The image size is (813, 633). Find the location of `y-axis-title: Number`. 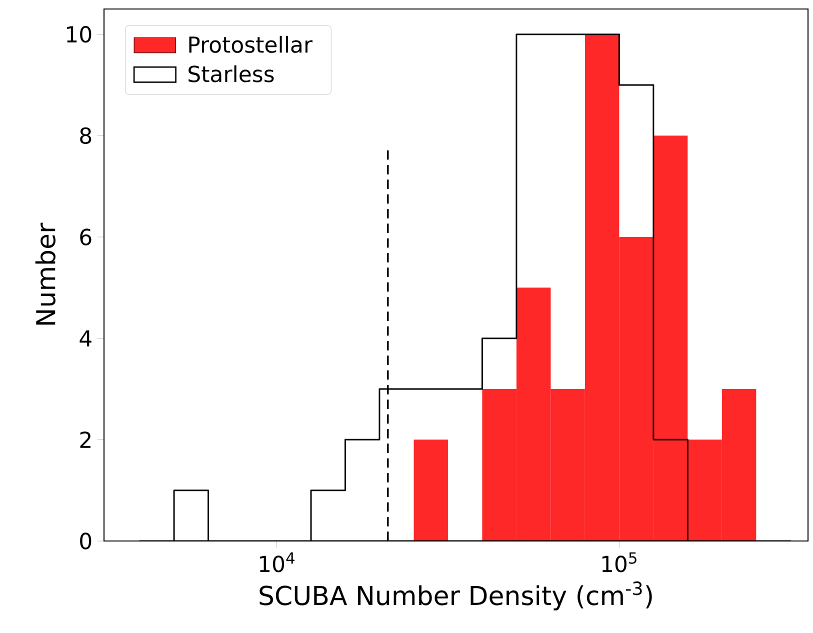

y-axis-title: Number is located at coordinates (45, 273).